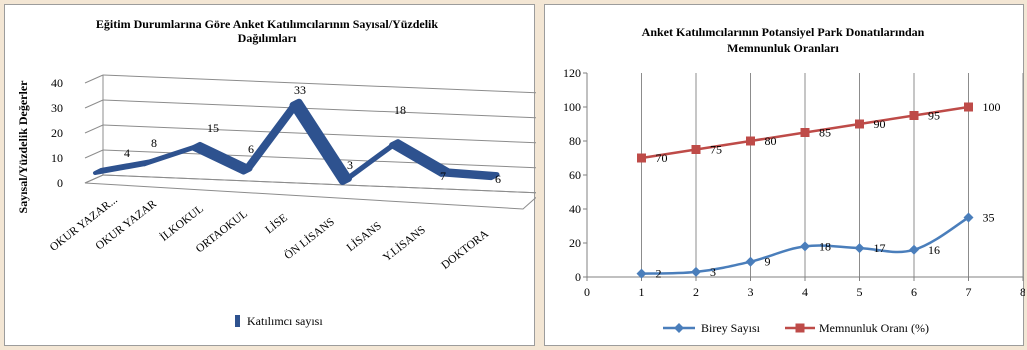 The image size is (1027, 350). I want to click on data-label: 35, so click(989, 218).